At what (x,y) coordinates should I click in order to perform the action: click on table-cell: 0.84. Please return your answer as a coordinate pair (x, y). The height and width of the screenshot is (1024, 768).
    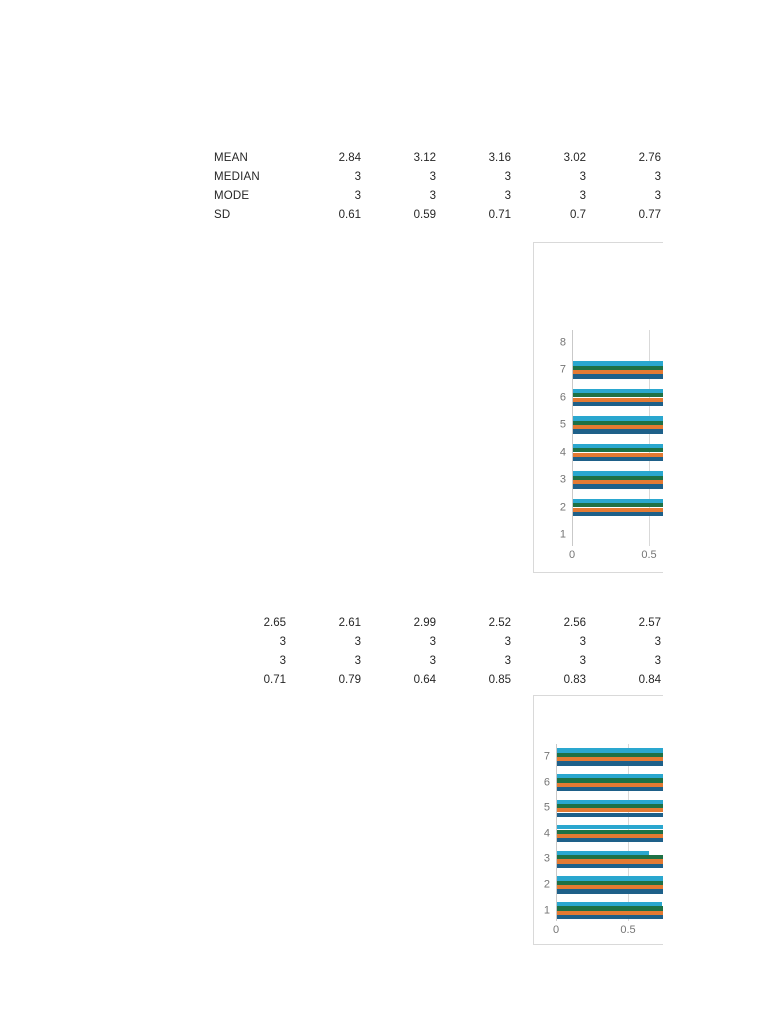
    Looking at the image, I should click on (649, 679).